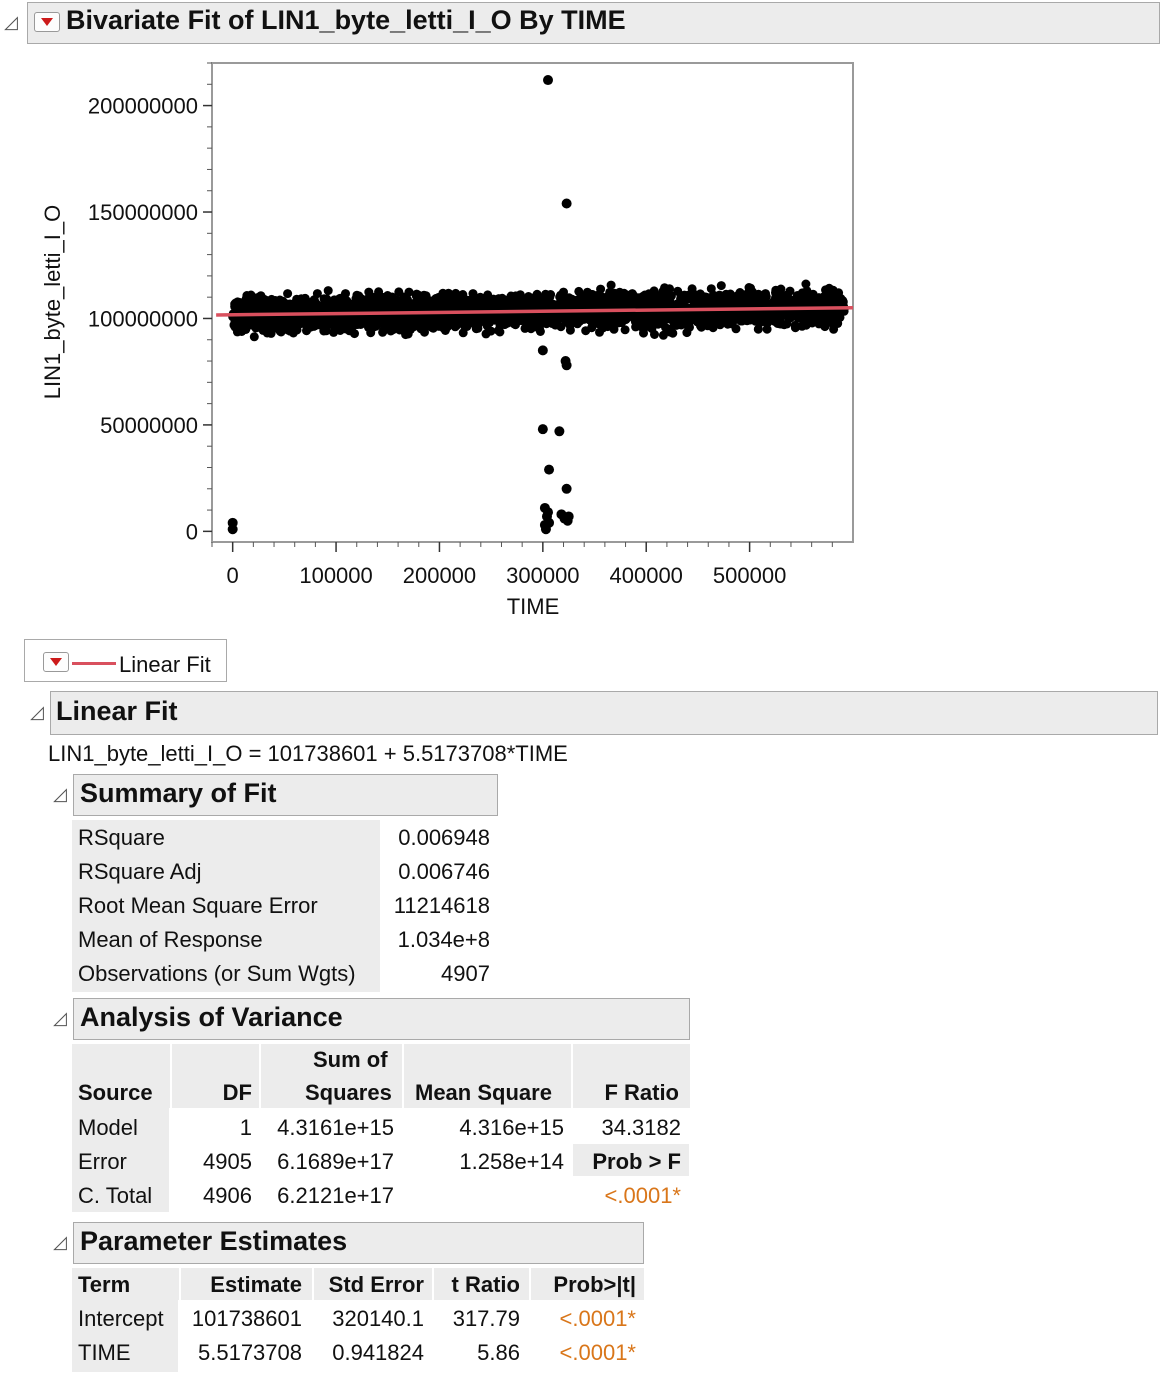  I want to click on summary-label: Root Mean Square Error, so click(198, 905).